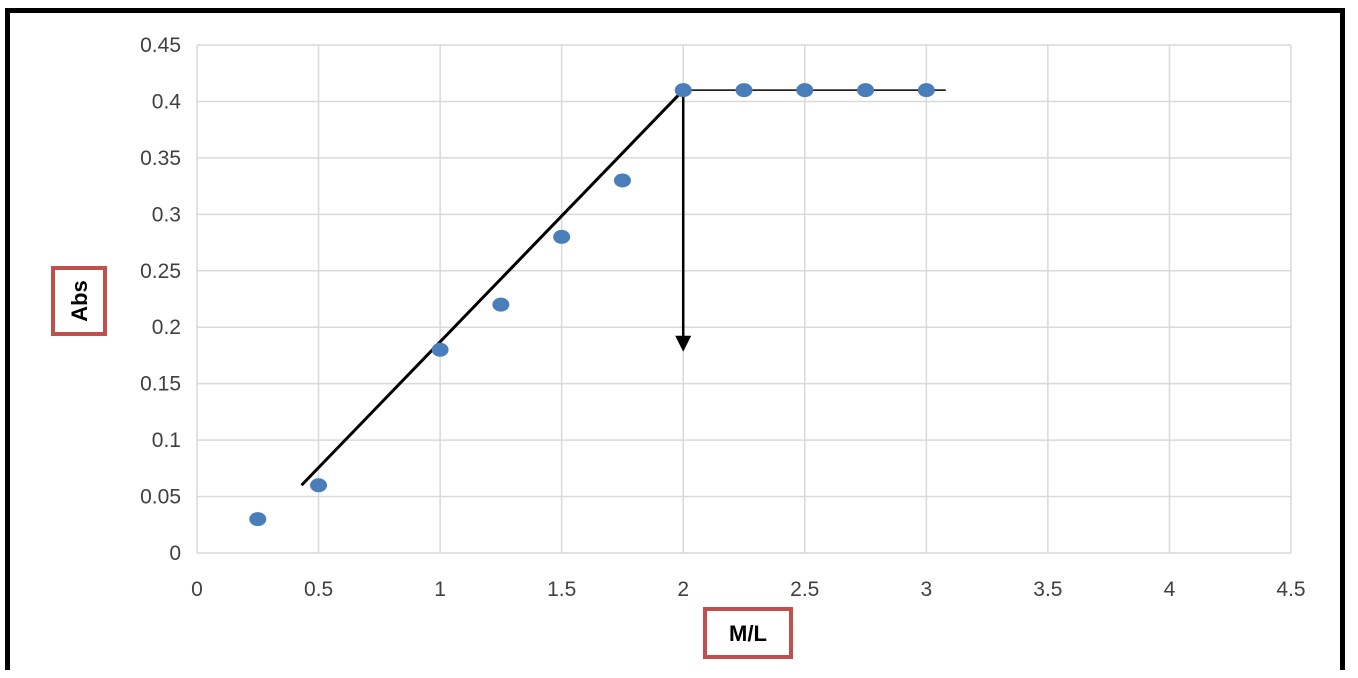 The image size is (1358, 678). Describe the element at coordinates (561, 589) in the screenshot. I see `x-tick-label: 1.5` at that location.